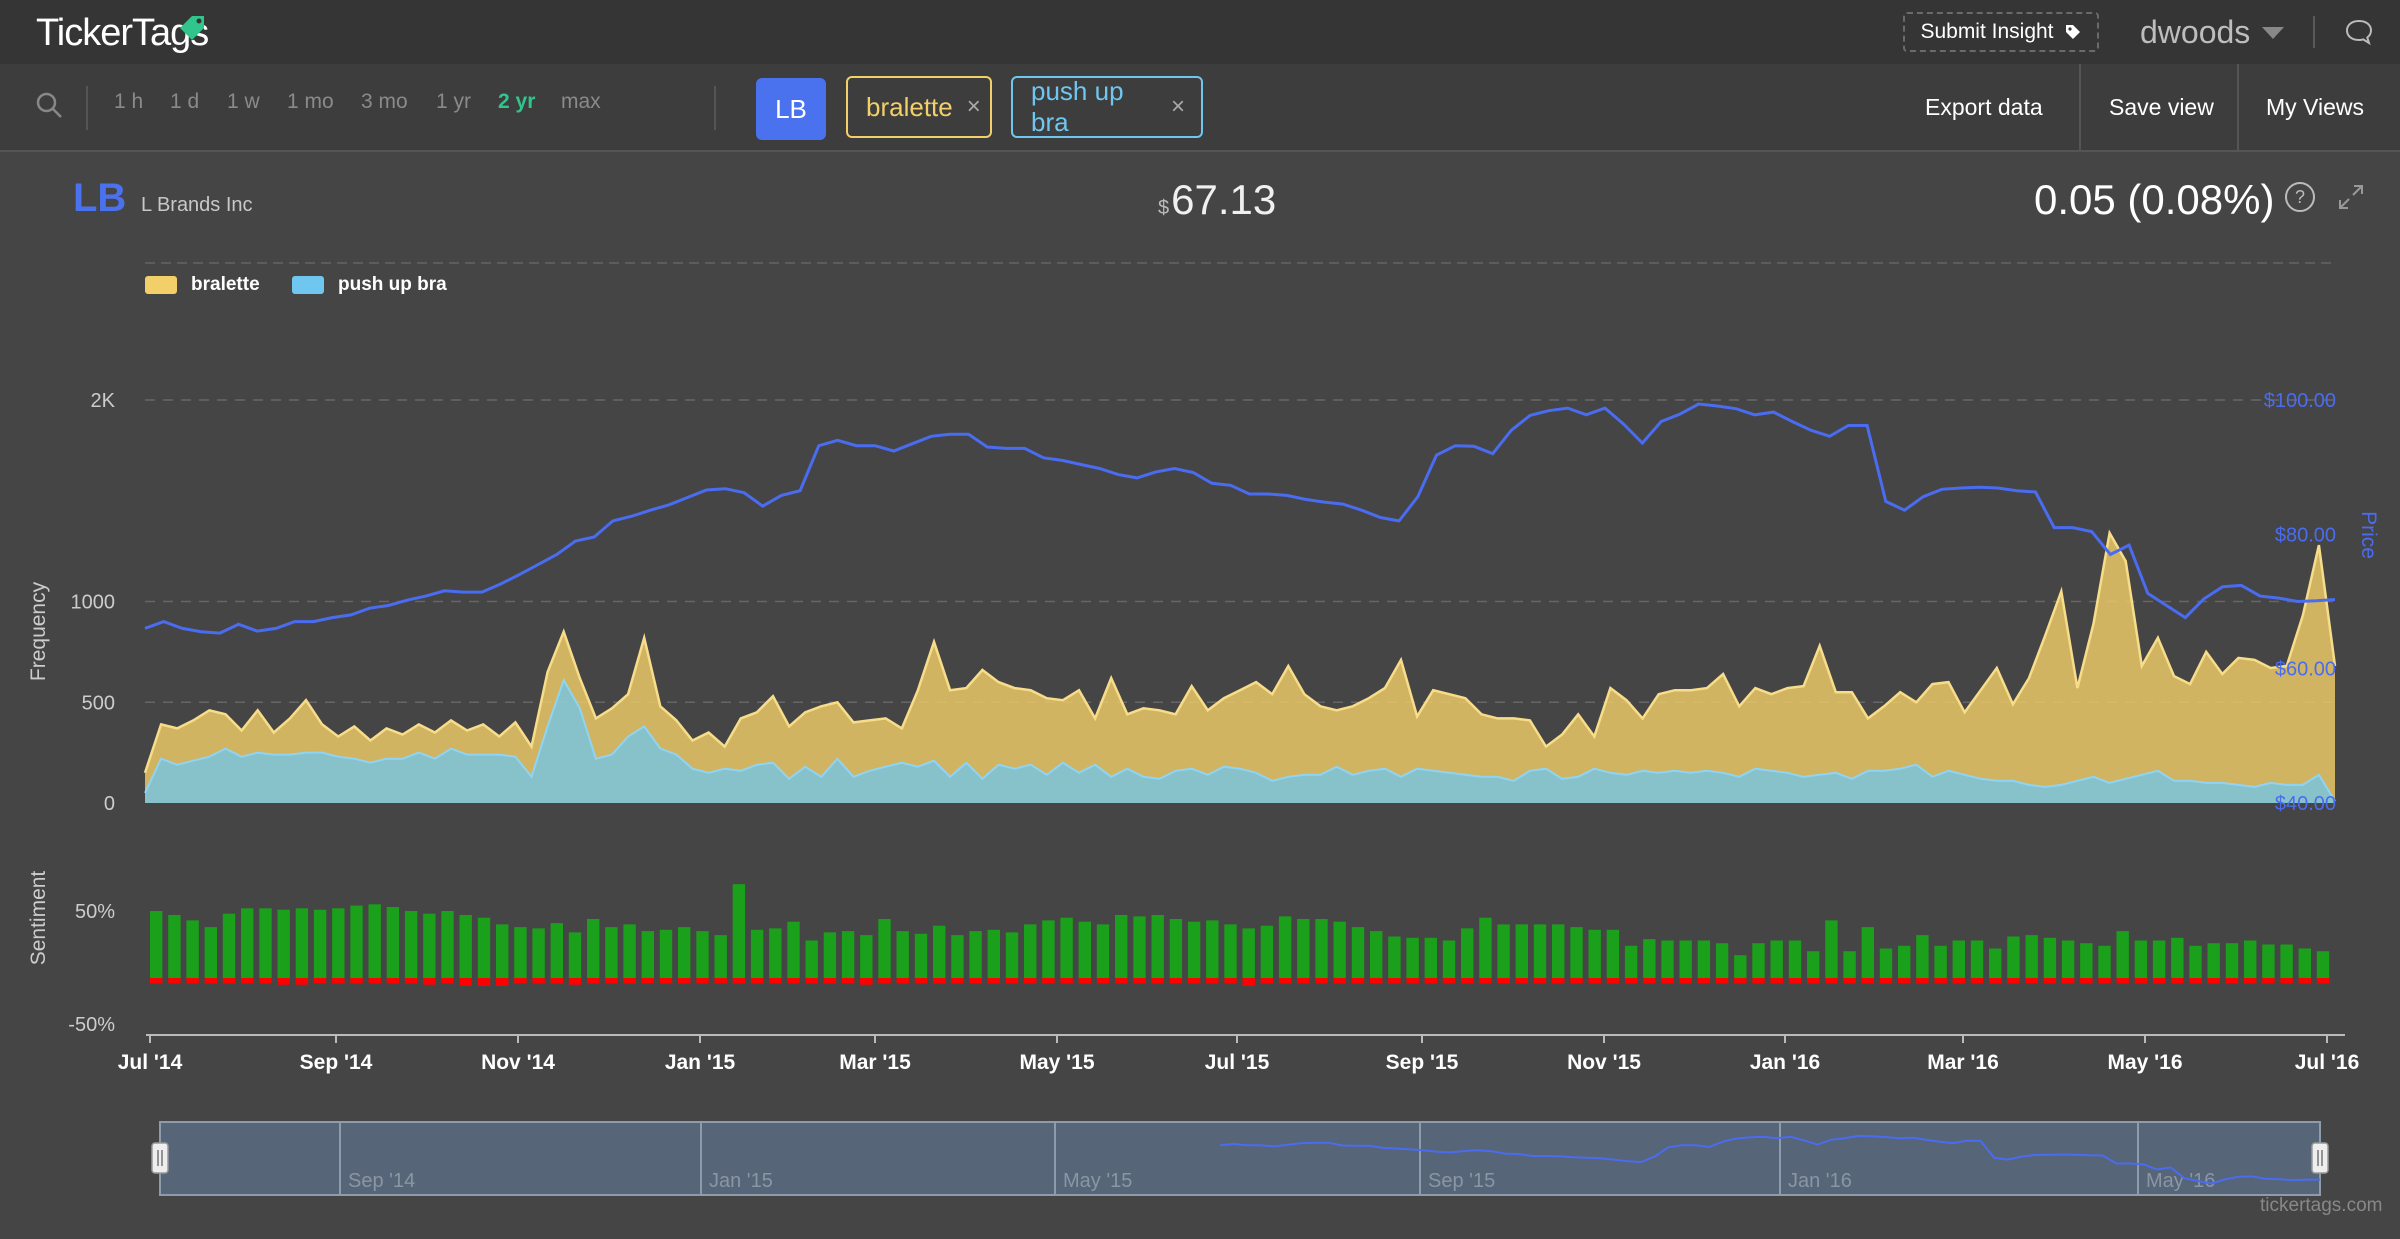  I want to click on range-1w: 1 w, so click(243, 101).